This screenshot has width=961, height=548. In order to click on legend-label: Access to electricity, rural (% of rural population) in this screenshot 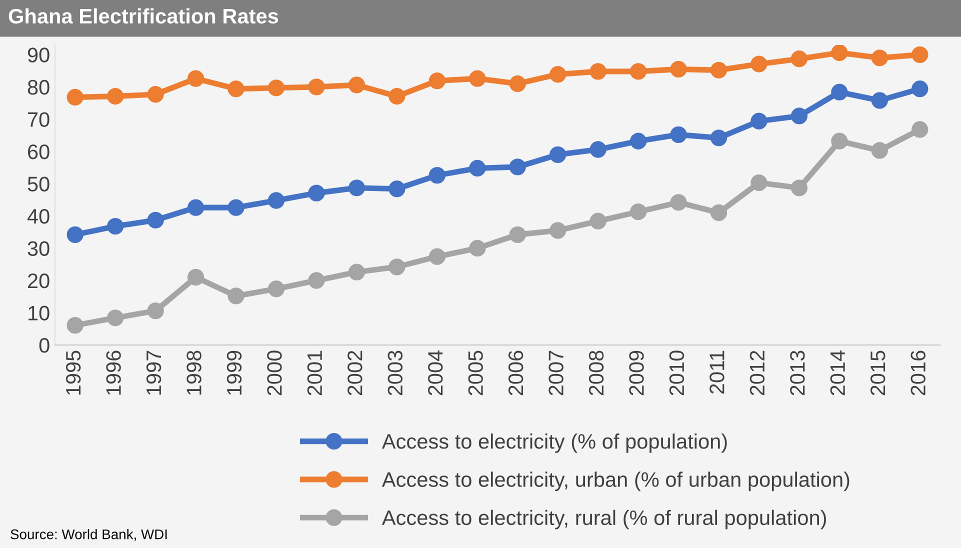, I will do `click(604, 520)`.